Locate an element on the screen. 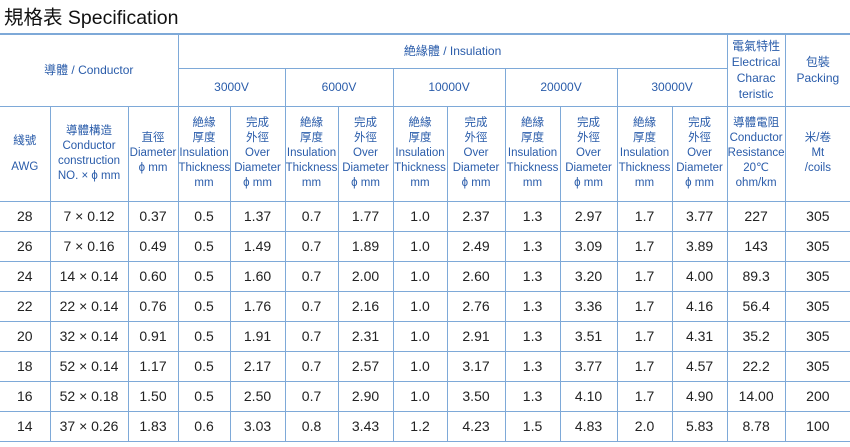 Image resolution: width=850 pixels, height=447 pixels. over-diameter-20000v-cell: 4.10 is located at coordinates (588, 396).